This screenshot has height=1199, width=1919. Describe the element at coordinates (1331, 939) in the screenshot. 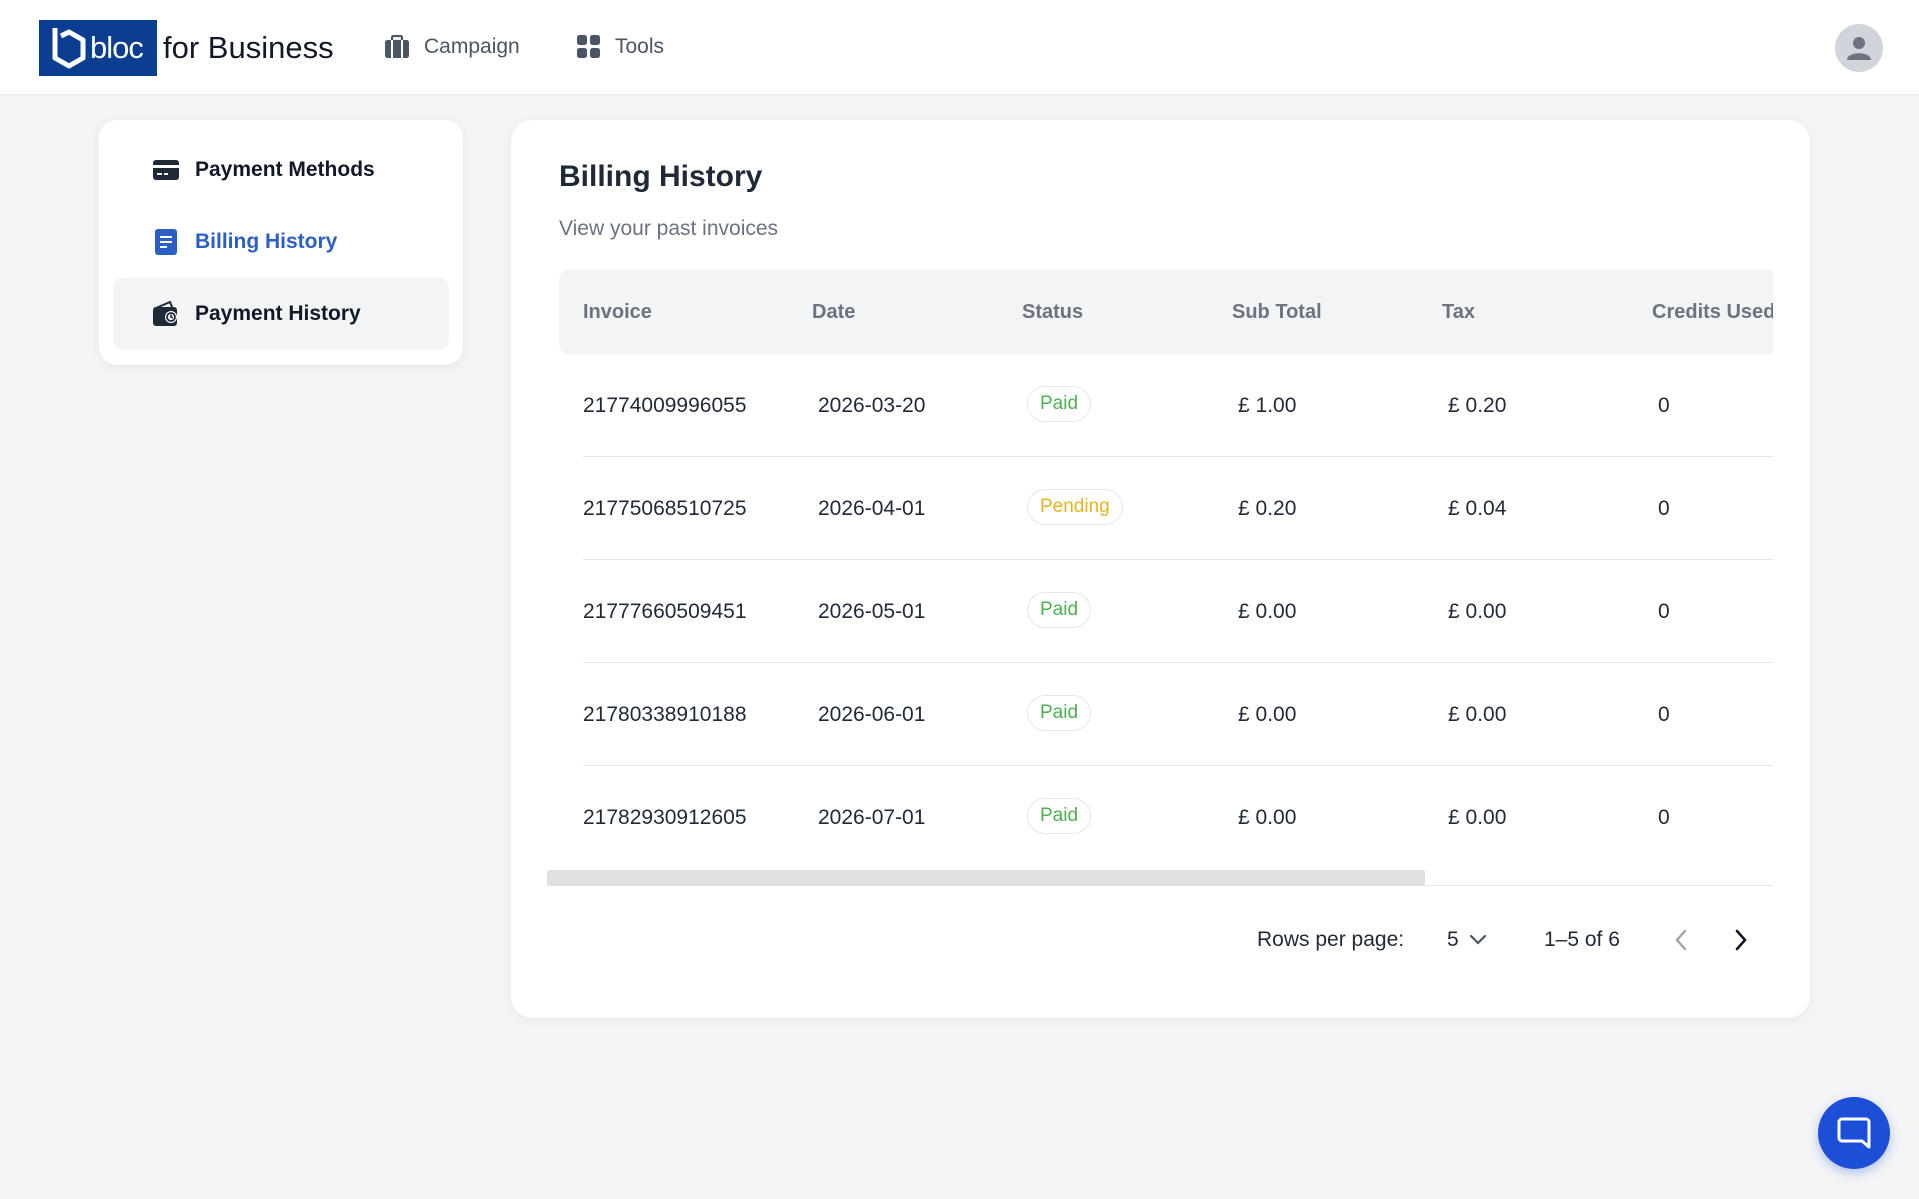

I see `rows-per-page-label: Rows per page:` at that location.